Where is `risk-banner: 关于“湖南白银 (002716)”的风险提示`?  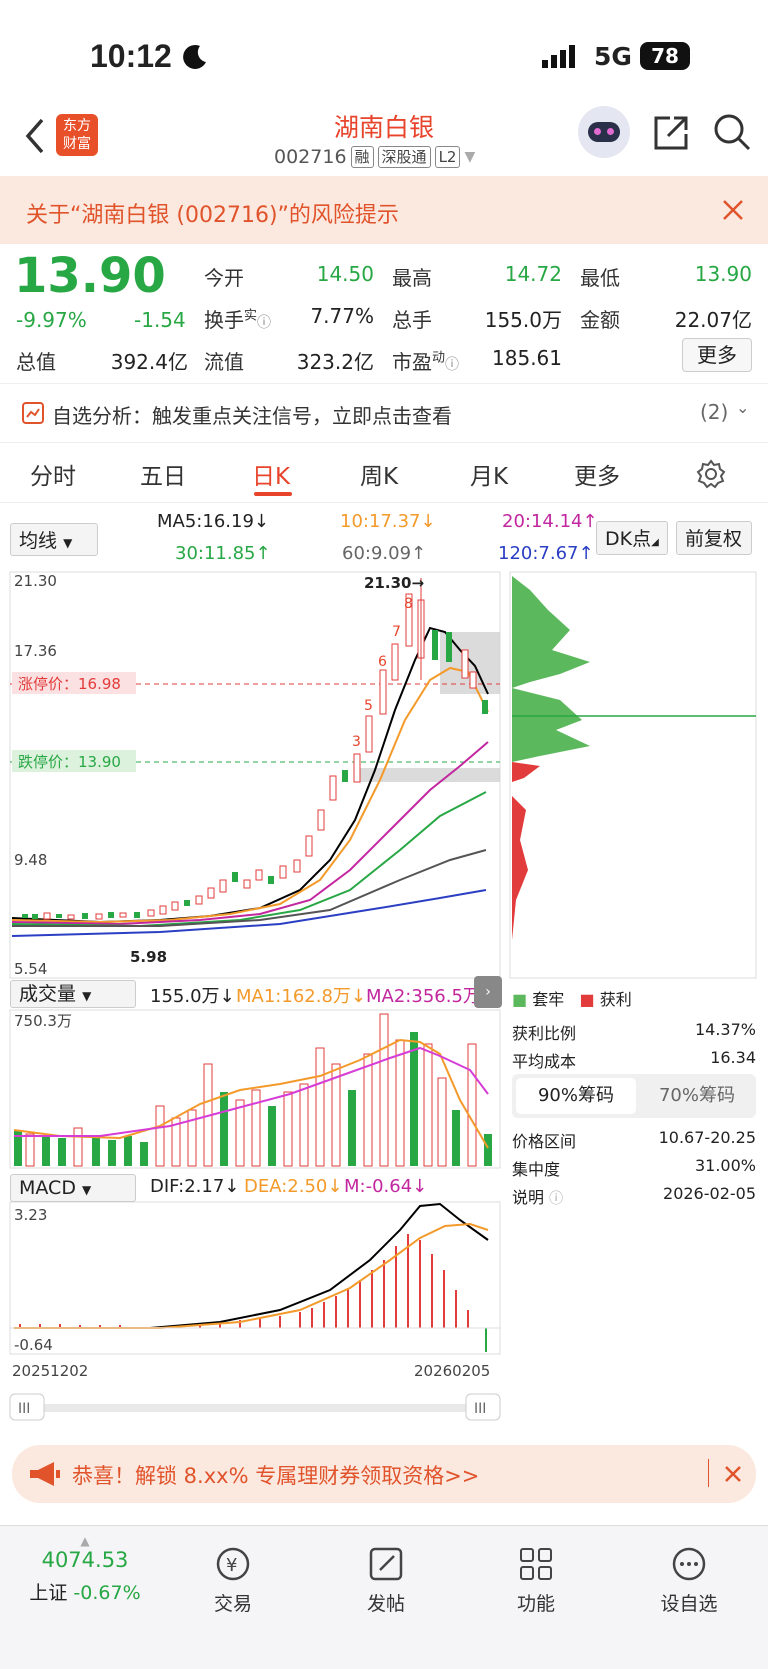
risk-banner: 关于“湖南白银 (002716)”的风险提示 is located at coordinates (384, 210).